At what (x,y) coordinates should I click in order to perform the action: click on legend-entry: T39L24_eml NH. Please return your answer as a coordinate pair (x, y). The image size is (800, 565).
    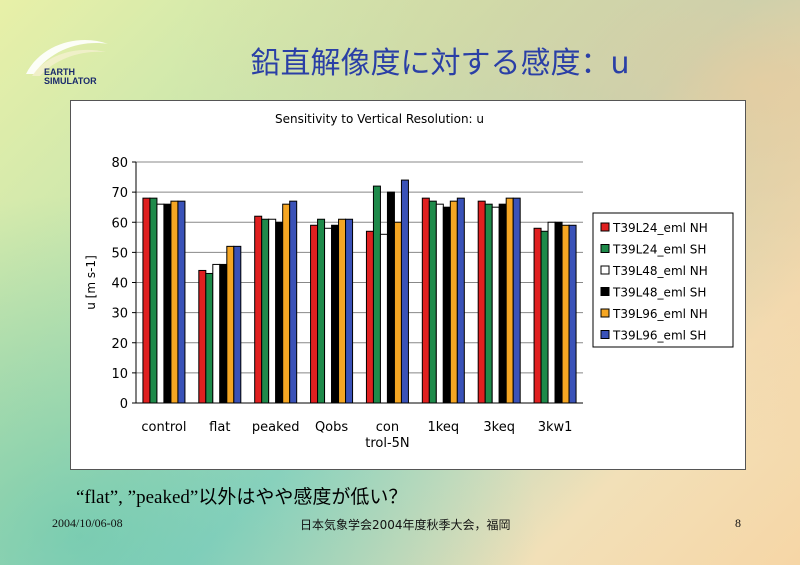
    Looking at the image, I should click on (660, 228).